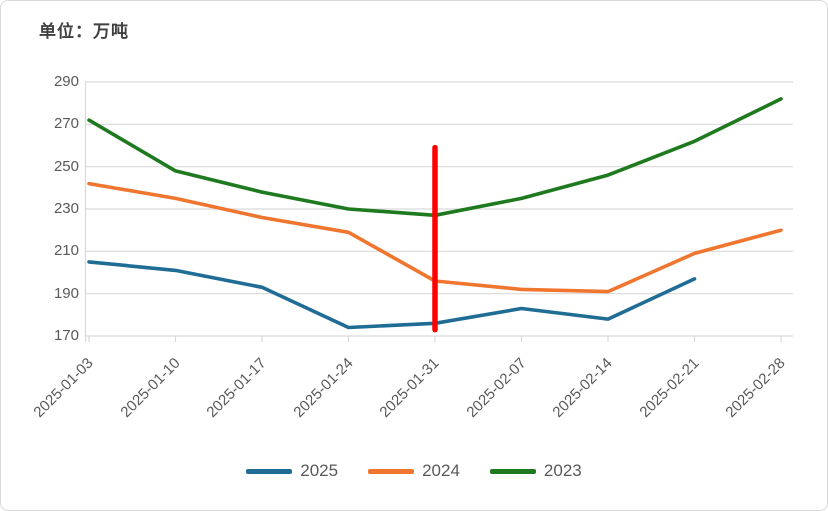 This screenshot has height=511, width=828. What do you see at coordinates (84, 31) in the screenshot?
I see `chart-title: 单位：万吨` at bounding box center [84, 31].